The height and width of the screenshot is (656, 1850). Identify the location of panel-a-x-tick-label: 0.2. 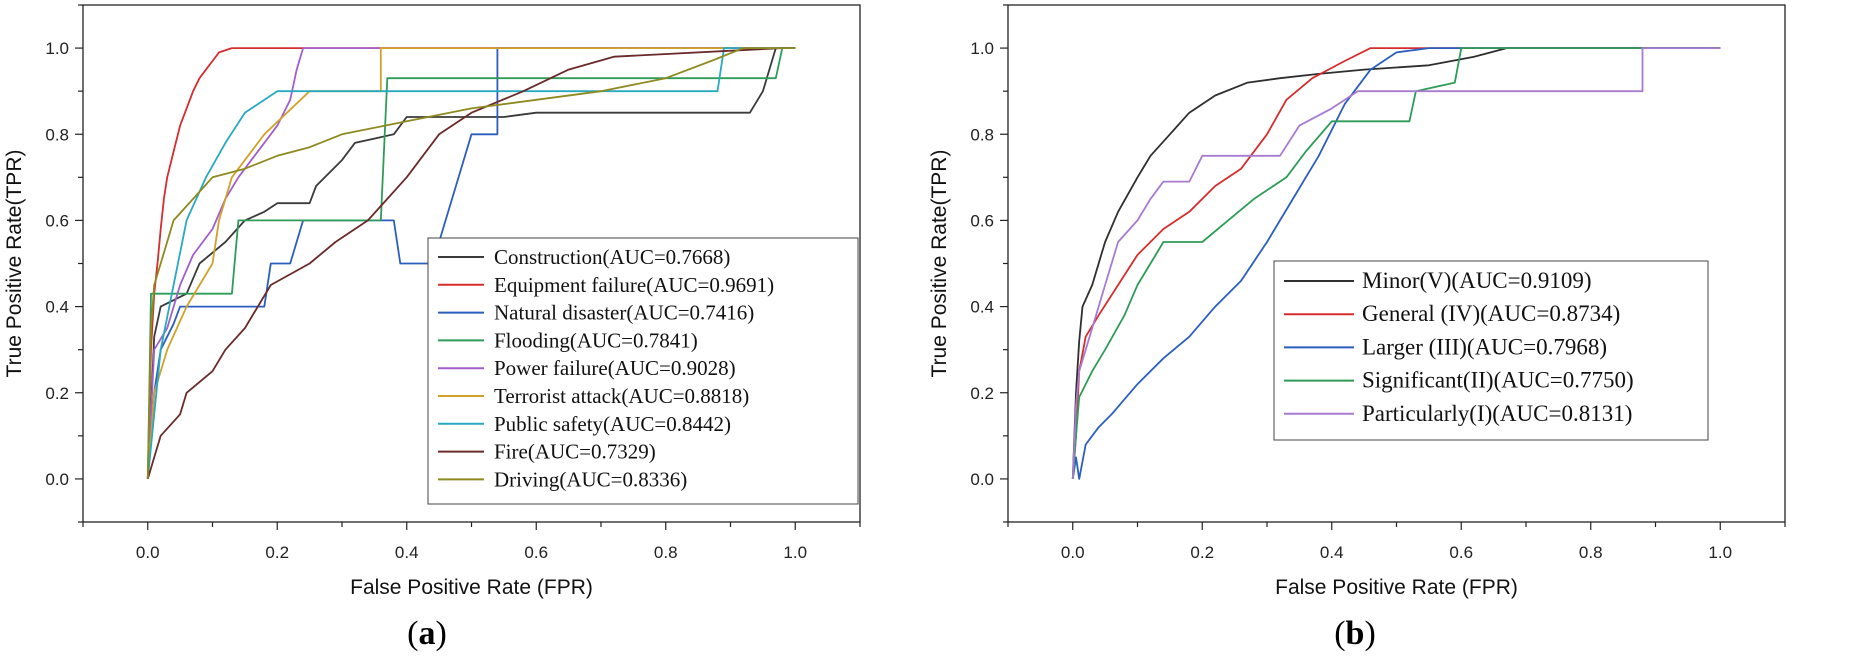
(277, 552).